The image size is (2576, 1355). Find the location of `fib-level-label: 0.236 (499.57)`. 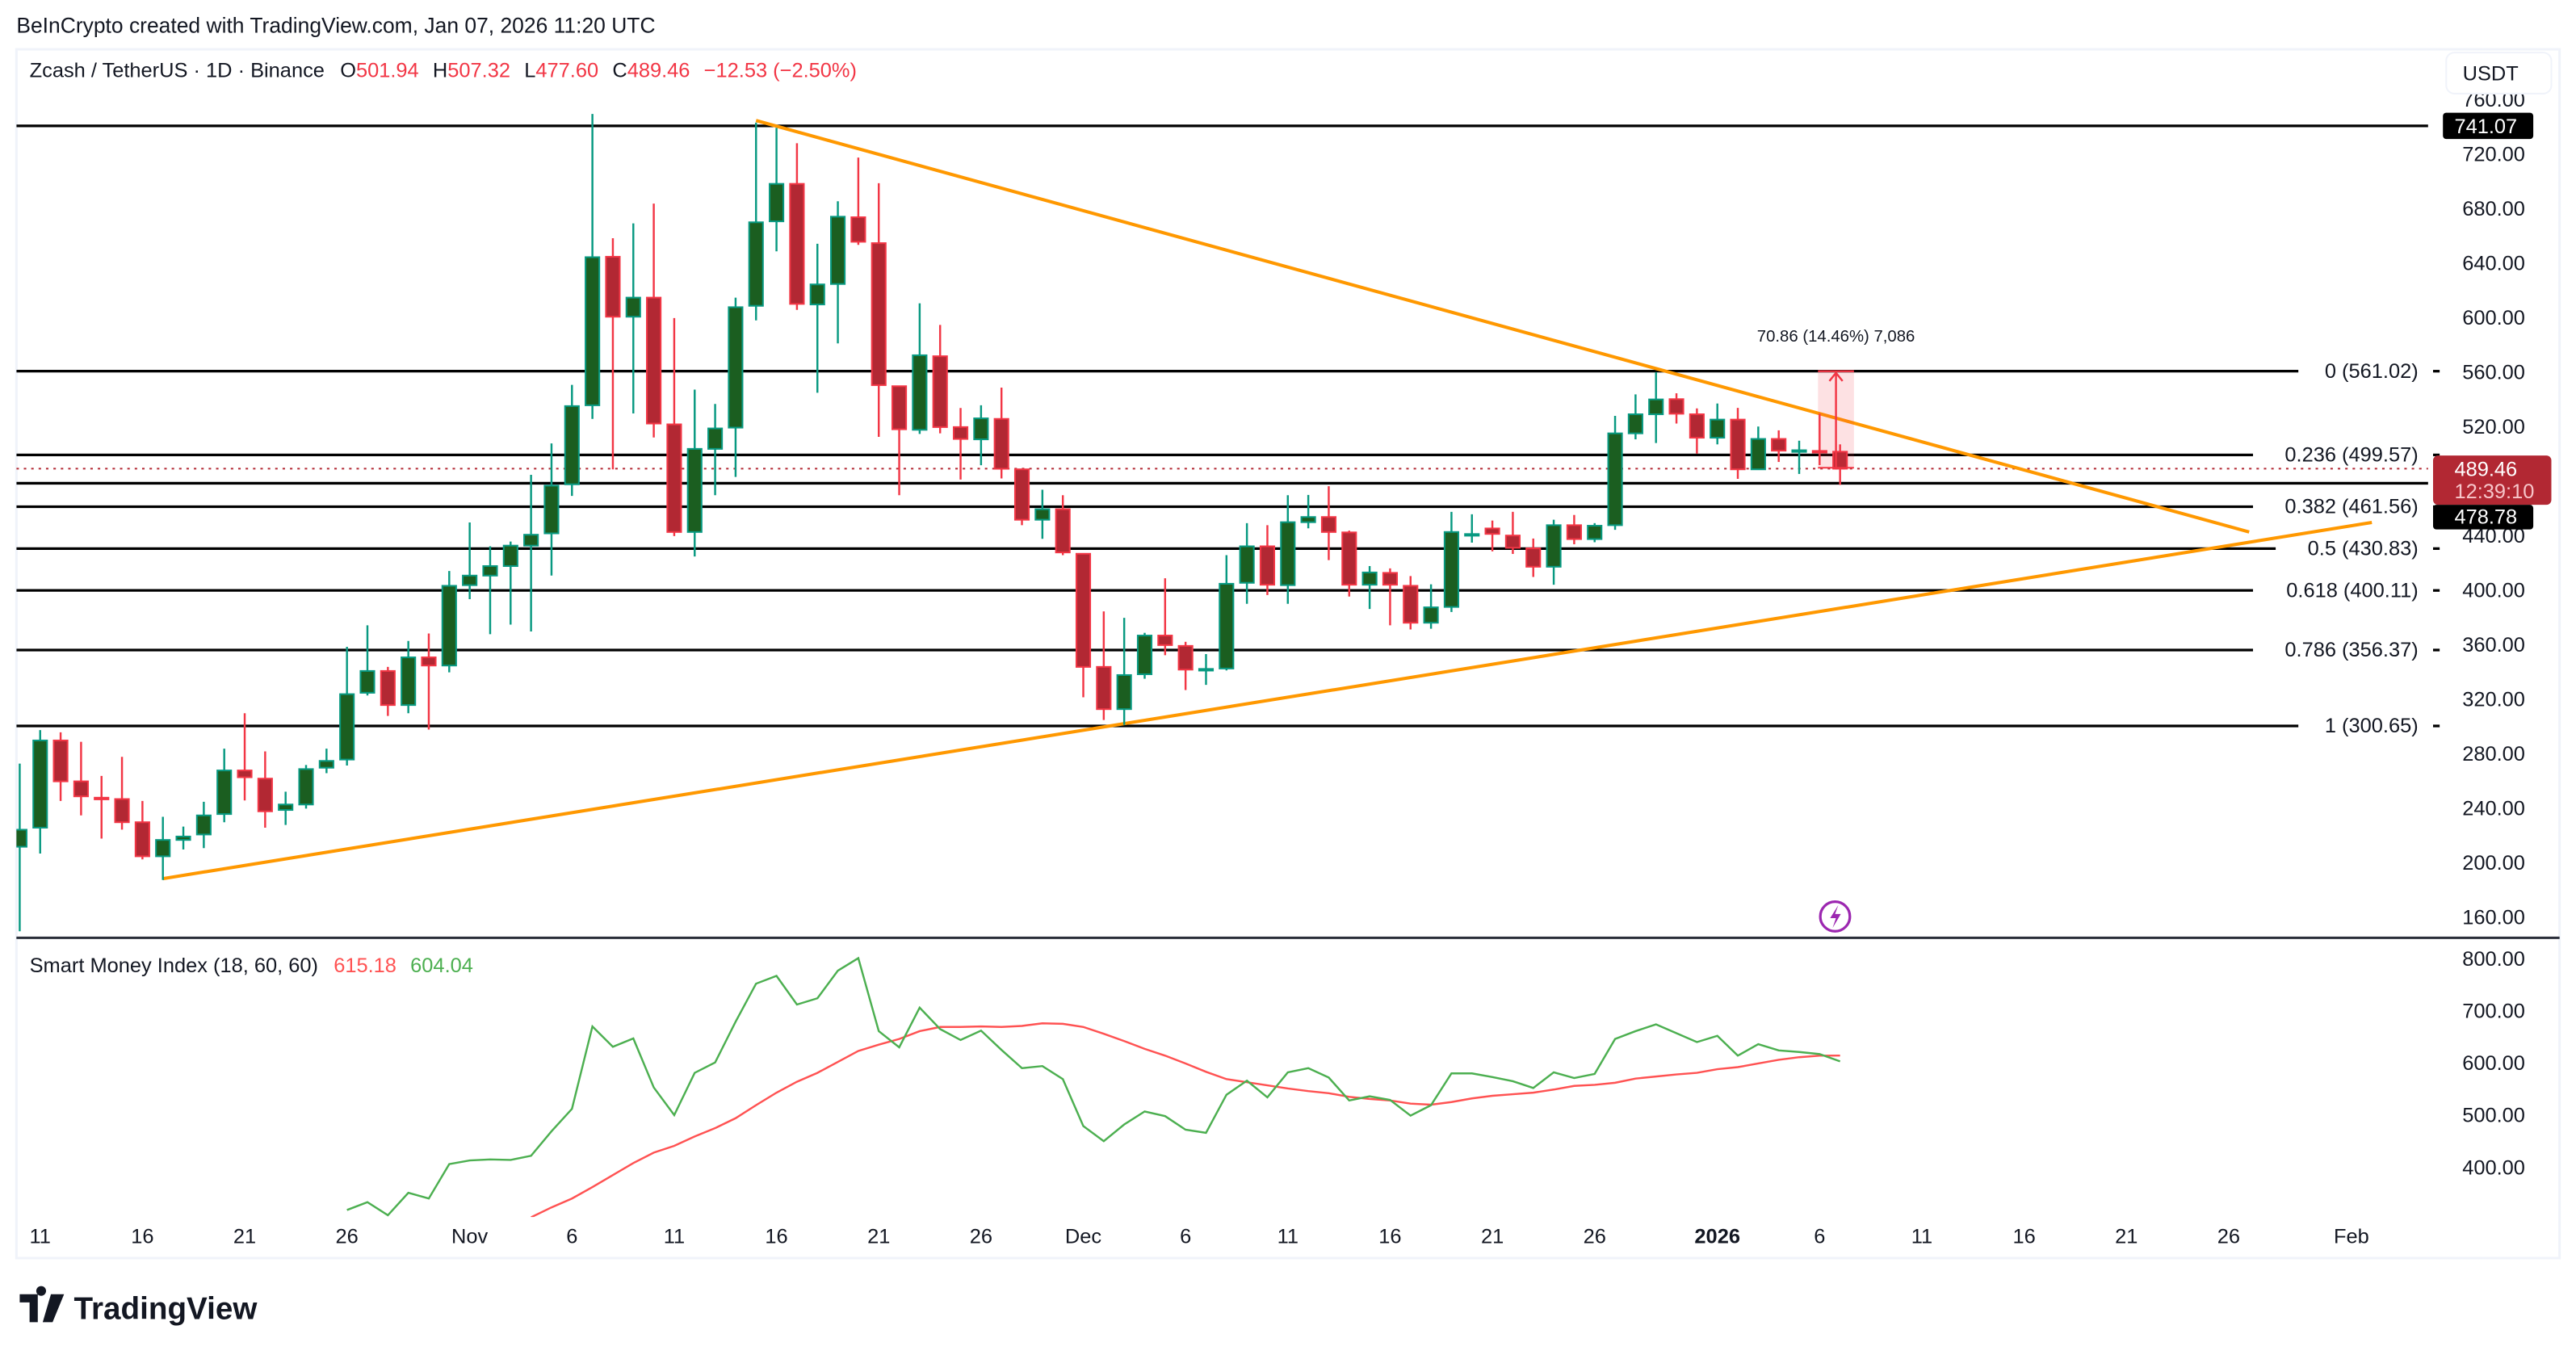

fib-level-label: 0.236 (499.57) is located at coordinates (2351, 455).